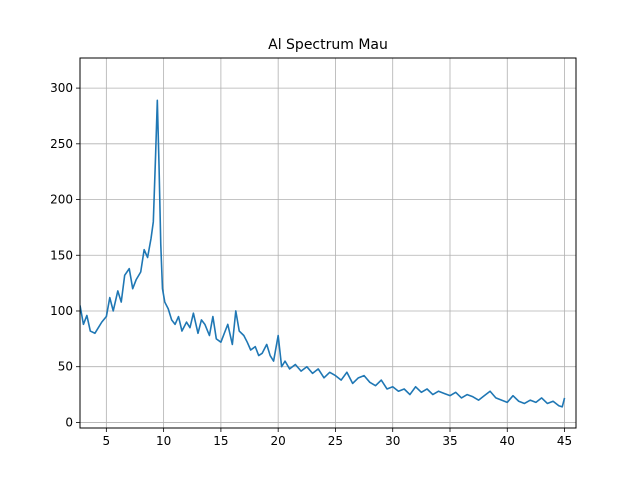 This screenshot has width=640, height=480. I want to click on x-tick-label: 10, so click(163, 441).